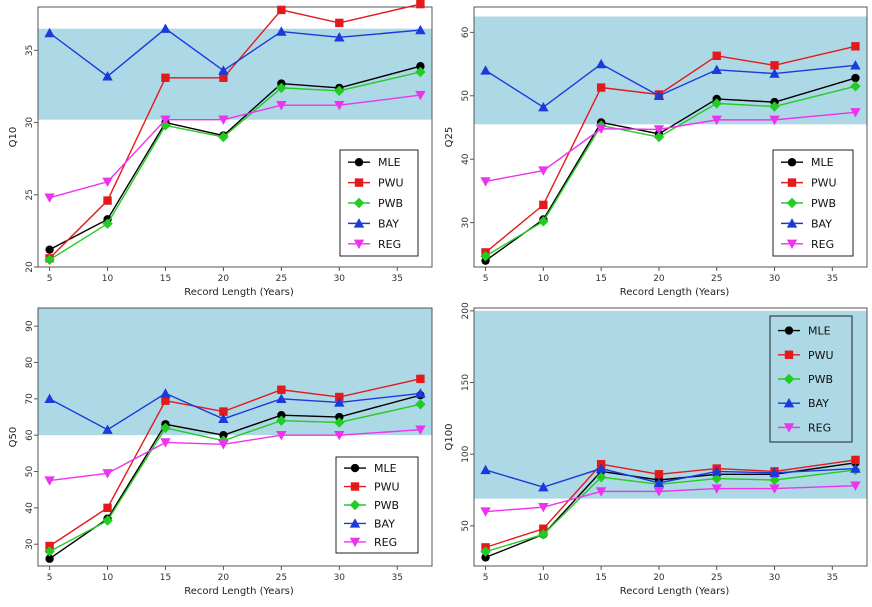  Describe the element at coordinates (239, 591) in the screenshot. I see `x-axis-label: Record Length (Years)` at that location.